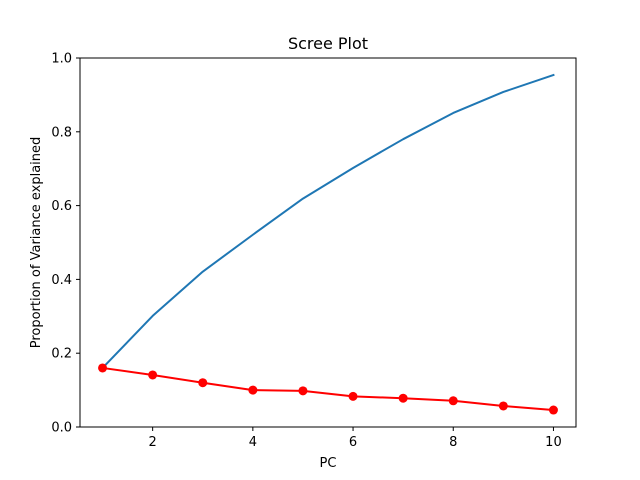  What do you see at coordinates (328, 463) in the screenshot?
I see `x-axis-label: PC` at bounding box center [328, 463].